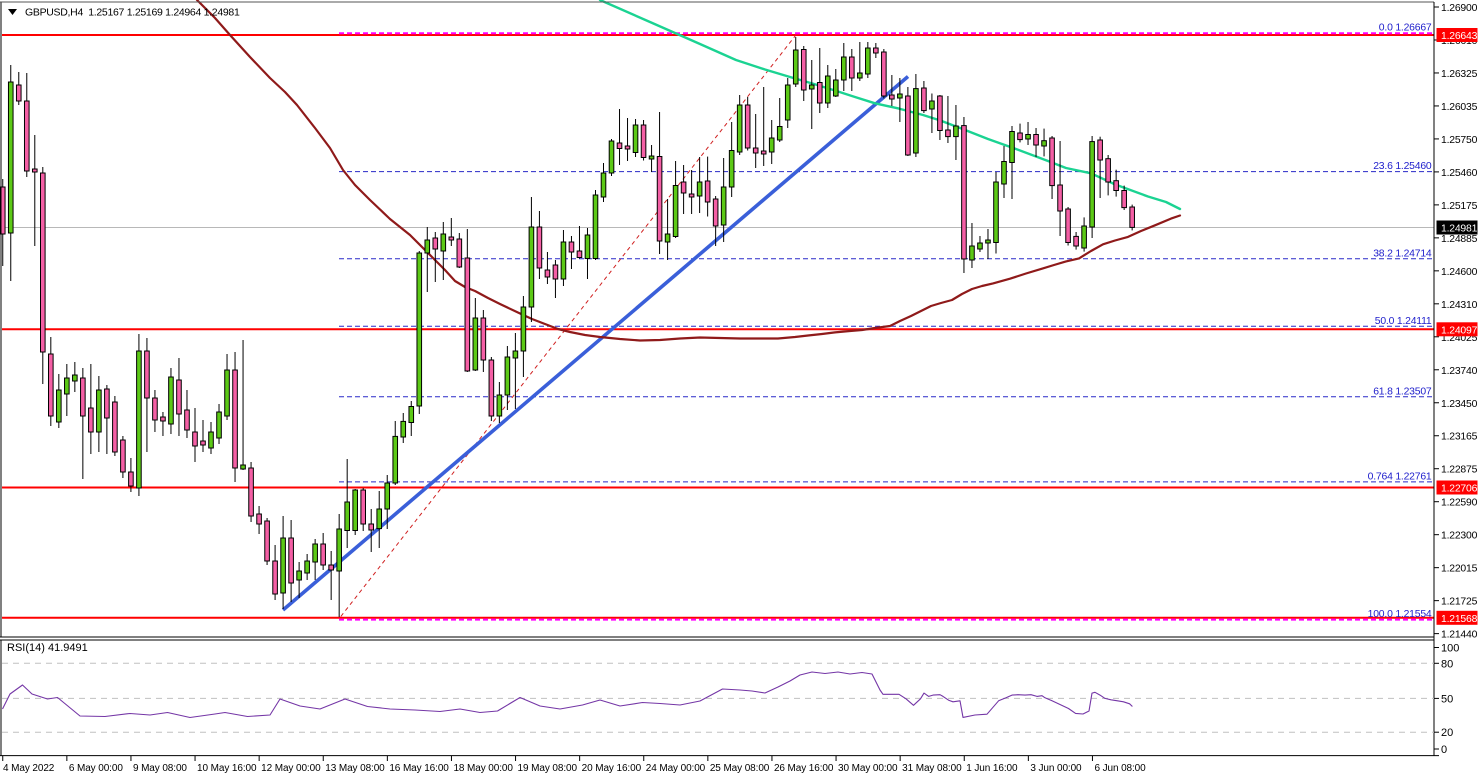 The image size is (1480, 777). Describe the element at coordinates (1459, 272) in the screenshot. I see `svg-text: 1.24600` at that location.